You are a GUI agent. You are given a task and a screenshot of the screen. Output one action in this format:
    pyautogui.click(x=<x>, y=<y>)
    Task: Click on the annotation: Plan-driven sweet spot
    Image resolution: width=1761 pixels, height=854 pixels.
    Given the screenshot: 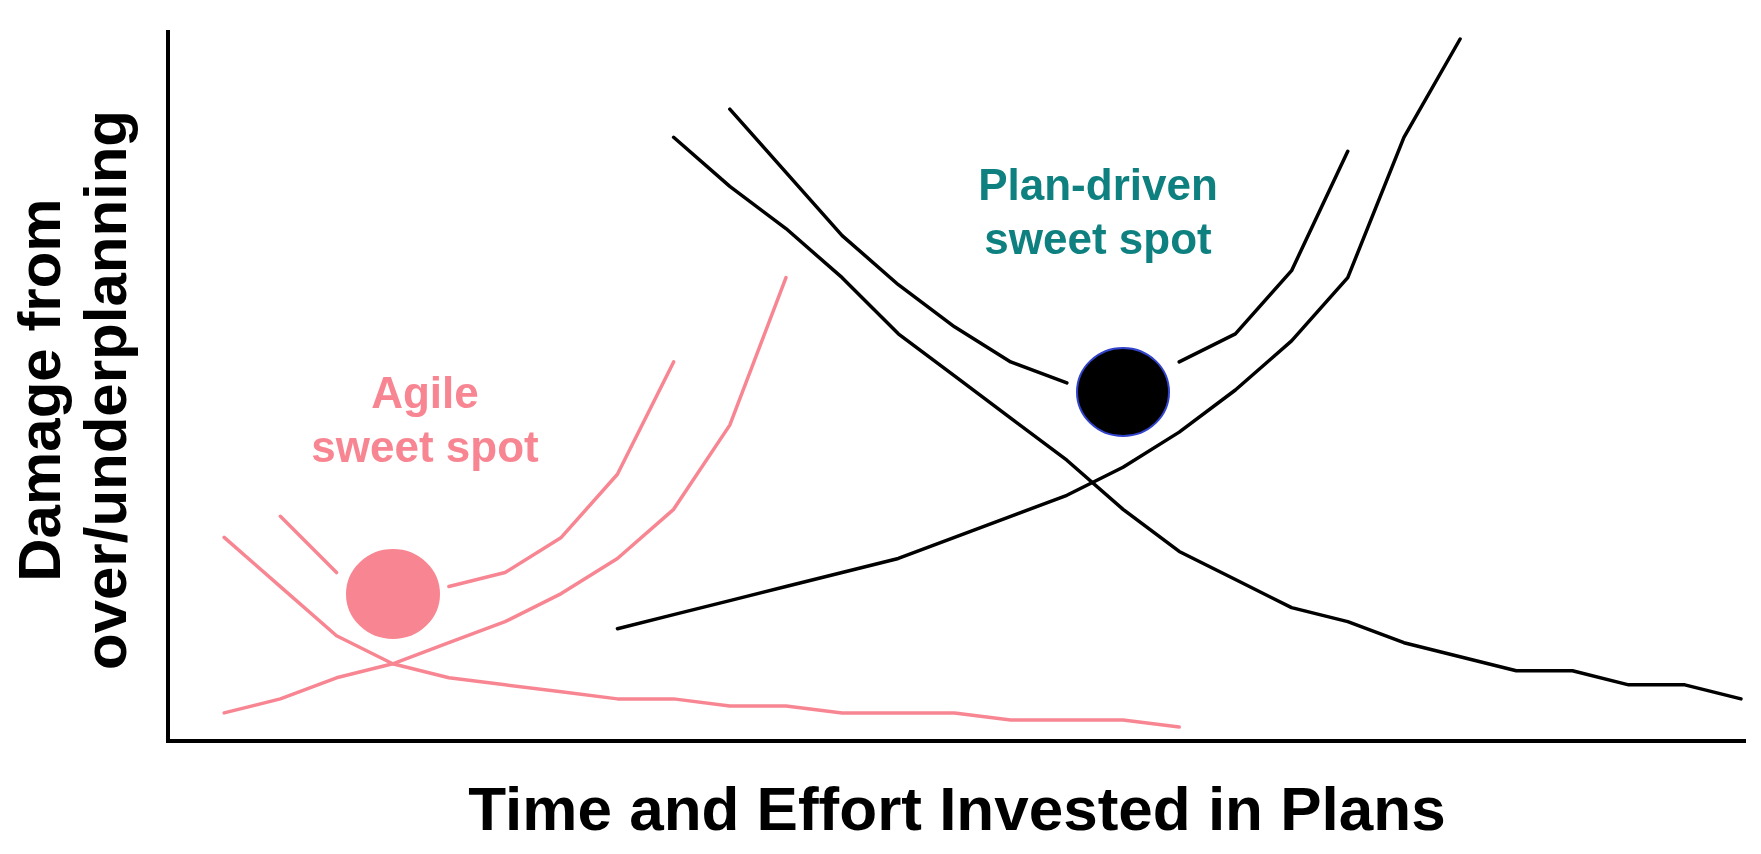 What is the action you would take?
    pyautogui.click(x=1098, y=211)
    